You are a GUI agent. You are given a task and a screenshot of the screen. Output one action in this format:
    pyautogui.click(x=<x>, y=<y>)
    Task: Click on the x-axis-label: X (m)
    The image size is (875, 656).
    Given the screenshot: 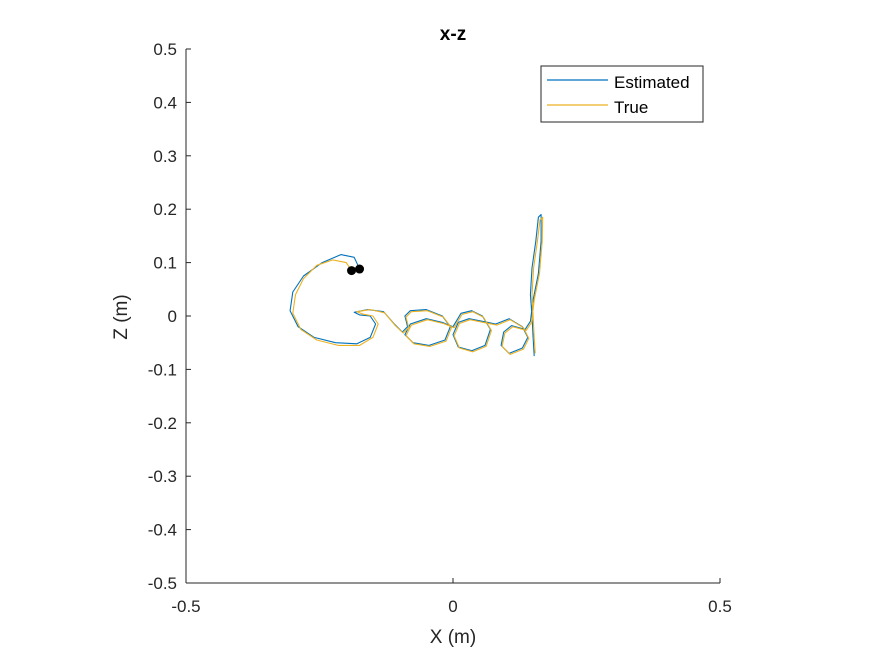 What is the action you would take?
    pyautogui.click(x=453, y=637)
    